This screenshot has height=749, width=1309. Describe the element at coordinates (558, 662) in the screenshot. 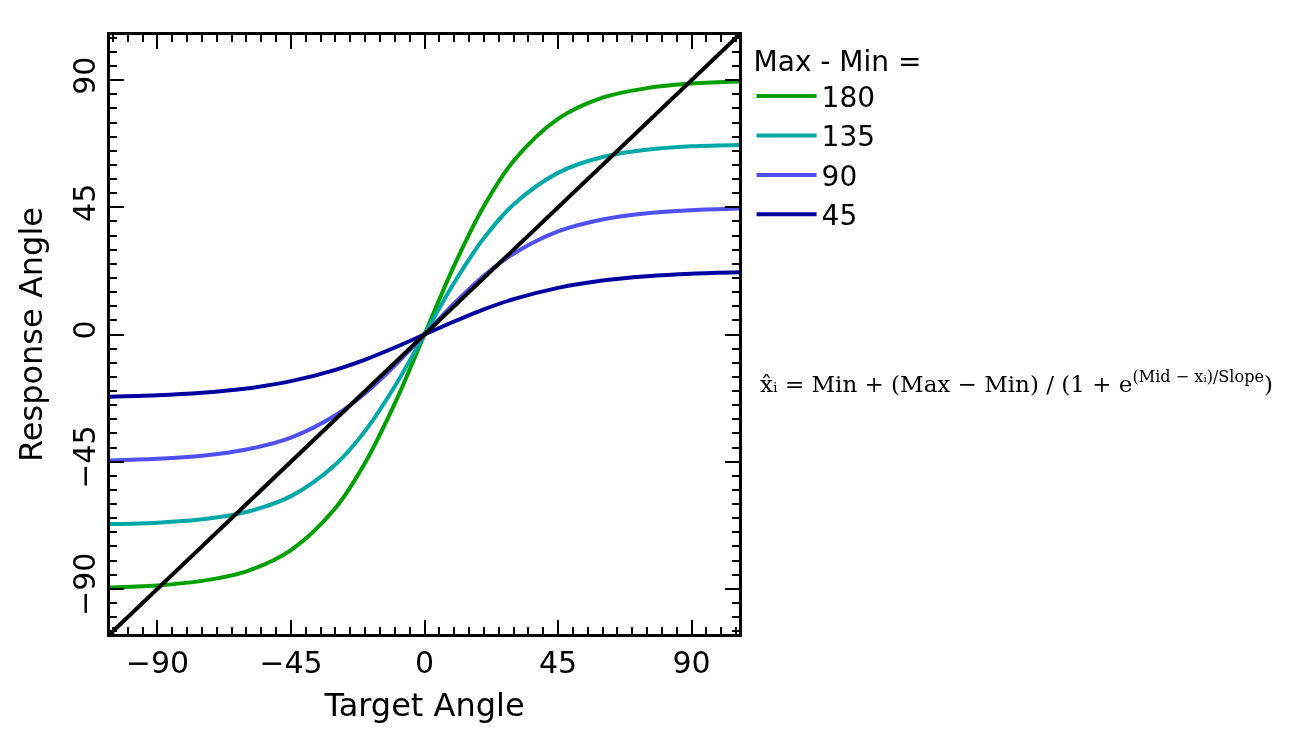

I see `x-tick-label: 45` at that location.